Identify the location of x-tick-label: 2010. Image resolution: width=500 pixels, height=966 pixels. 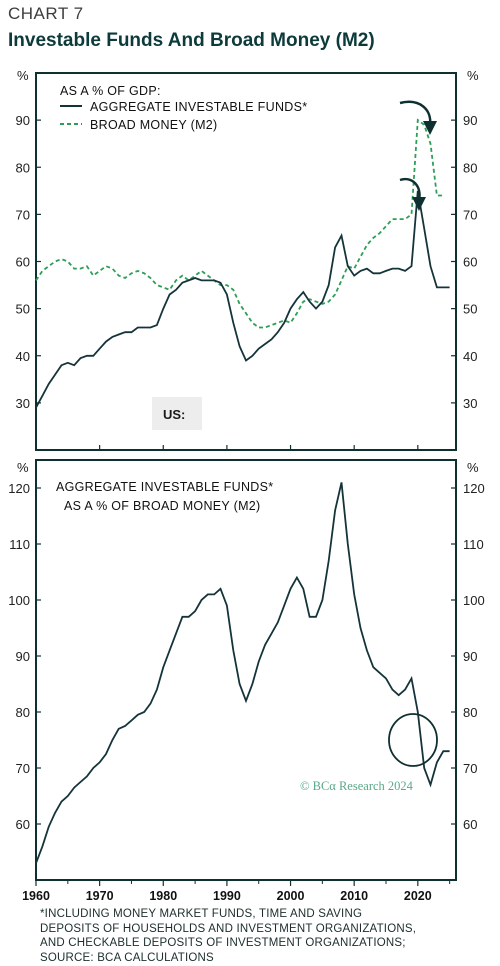
(354, 896).